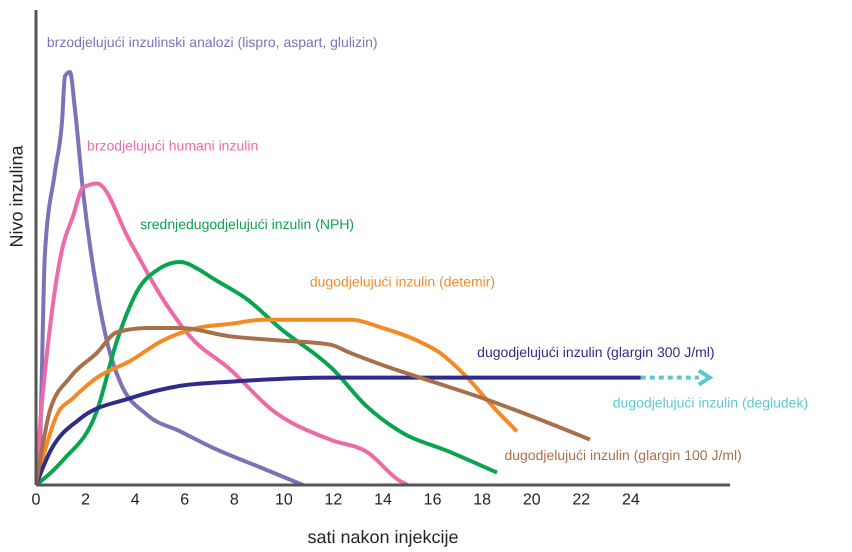  I want to click on text: brzodjelujući inzulinski analozi (lispro, aspart, glulizin), so click(212, 42).